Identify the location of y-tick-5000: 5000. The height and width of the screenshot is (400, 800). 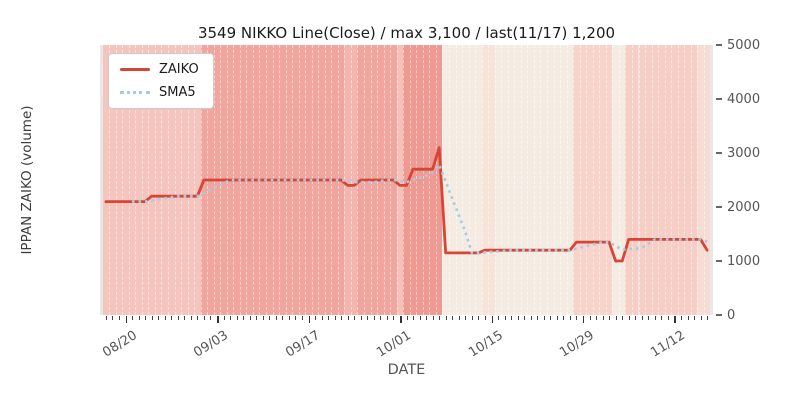
(736, 45).